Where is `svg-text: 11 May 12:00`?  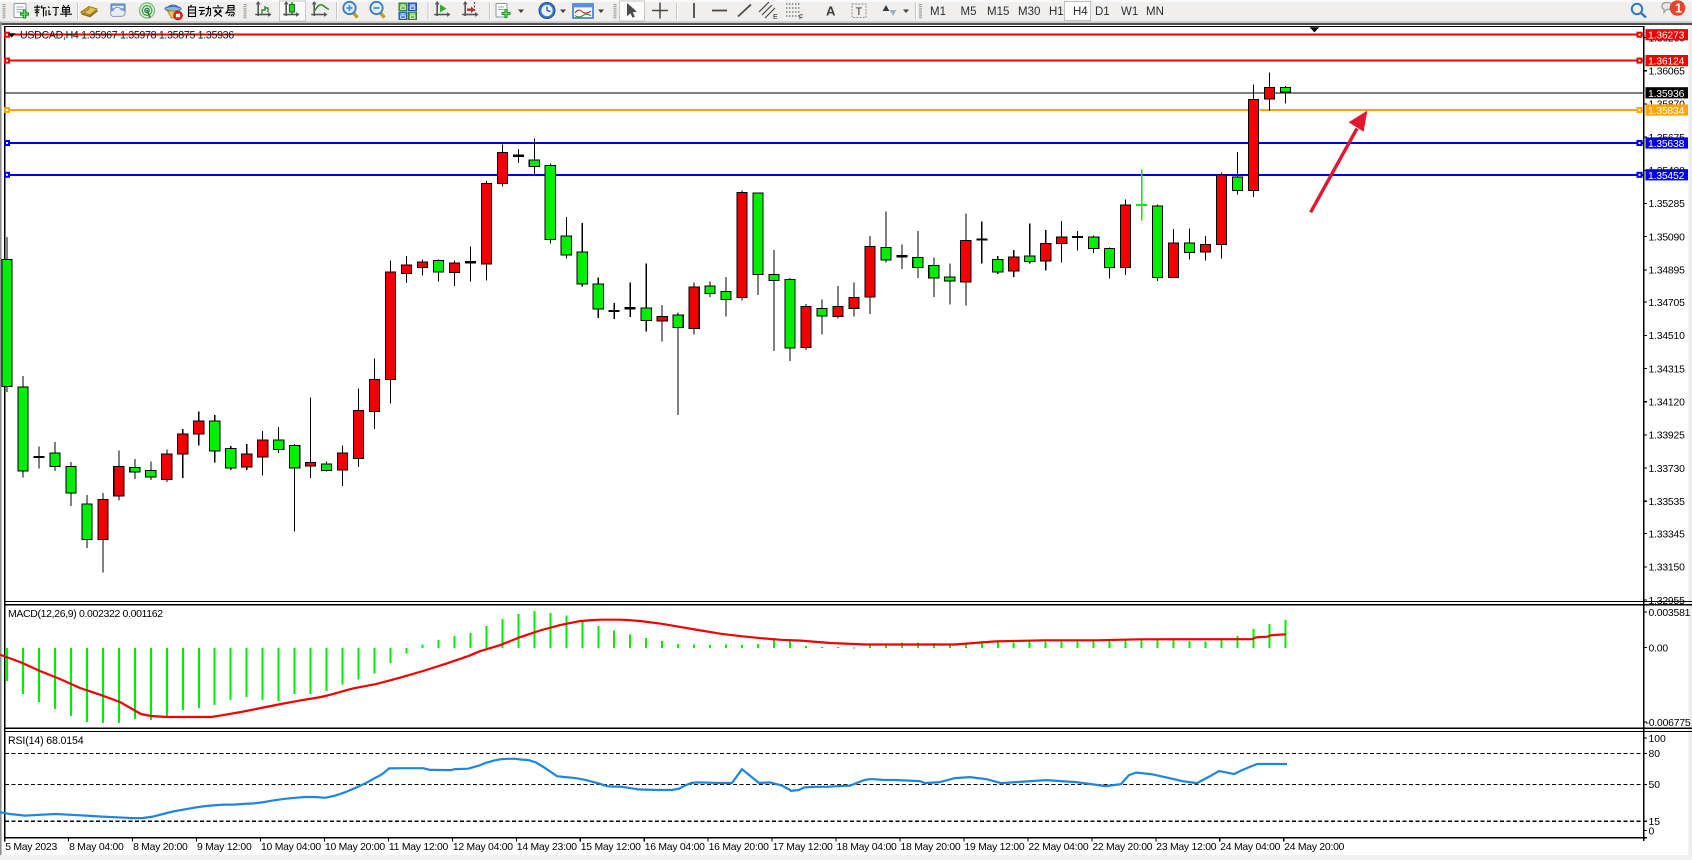
svg-text: 11 May 12:00 is located at coordinates (419, 847).